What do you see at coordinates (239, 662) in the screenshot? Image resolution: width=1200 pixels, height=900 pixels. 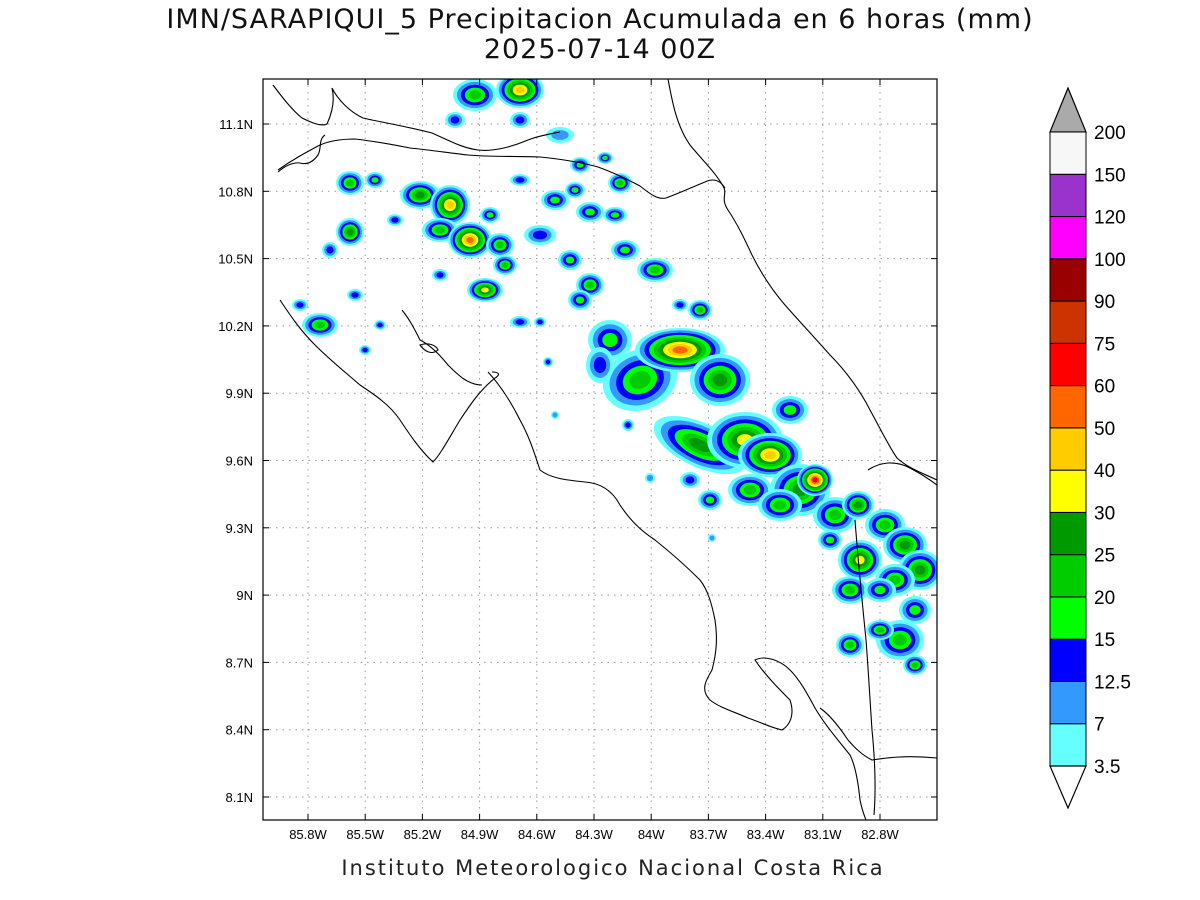 I see `lat-label: 8.7N` at bounding box center [239, 662].